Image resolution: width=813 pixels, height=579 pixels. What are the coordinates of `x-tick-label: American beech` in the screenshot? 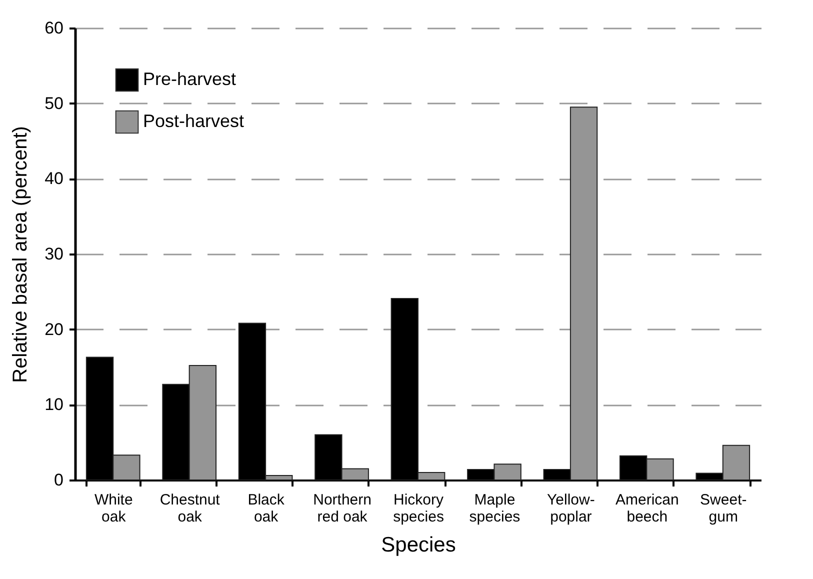 It's located at (647, 509).